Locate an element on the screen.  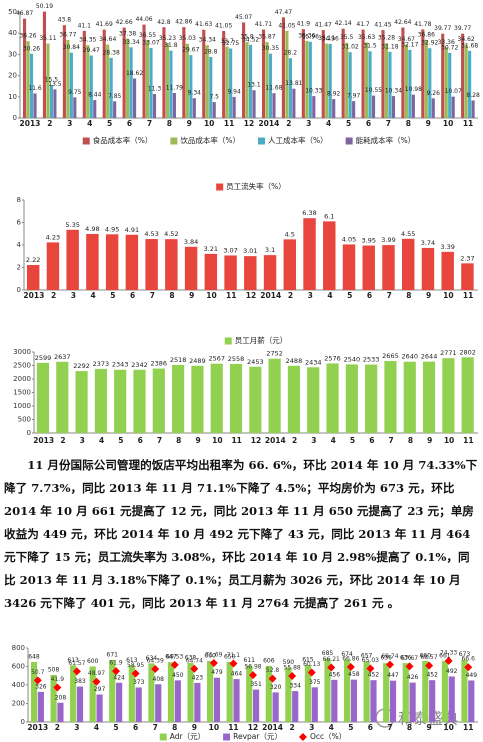
x-tick-label: 11 is located at coordinates (468, 123).